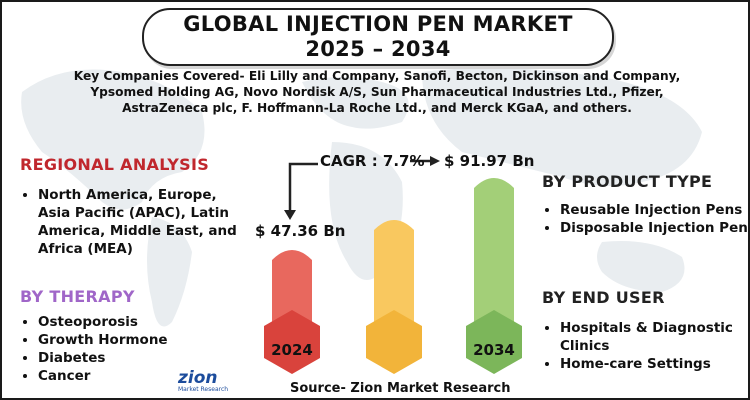 This screenshot has width=750, height=400. I want to click on therapy-item-diabetes: Diabetes, so click(138, 358).